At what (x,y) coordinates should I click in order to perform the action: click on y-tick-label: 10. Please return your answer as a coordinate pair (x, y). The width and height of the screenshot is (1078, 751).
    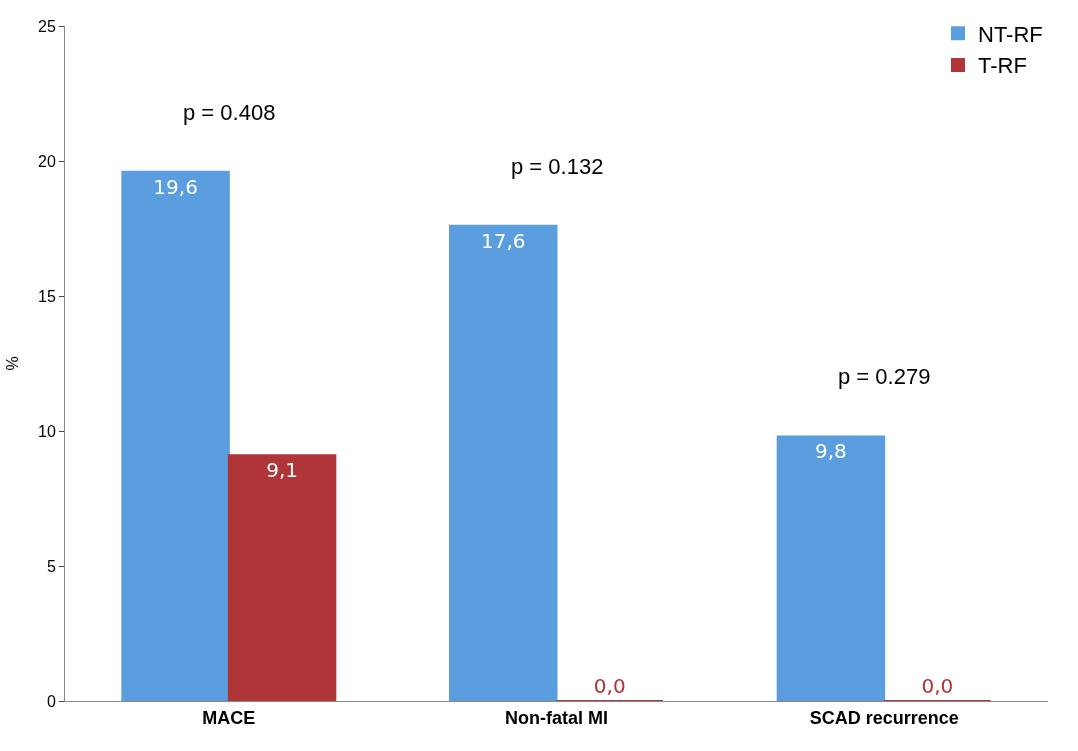
    Looking at the image, I should click on (47, 431).